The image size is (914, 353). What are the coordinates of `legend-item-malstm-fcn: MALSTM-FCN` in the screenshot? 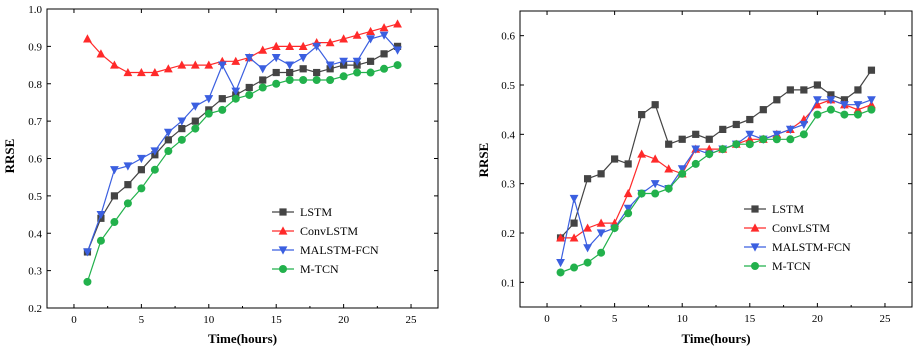 It's located at (797, 247).